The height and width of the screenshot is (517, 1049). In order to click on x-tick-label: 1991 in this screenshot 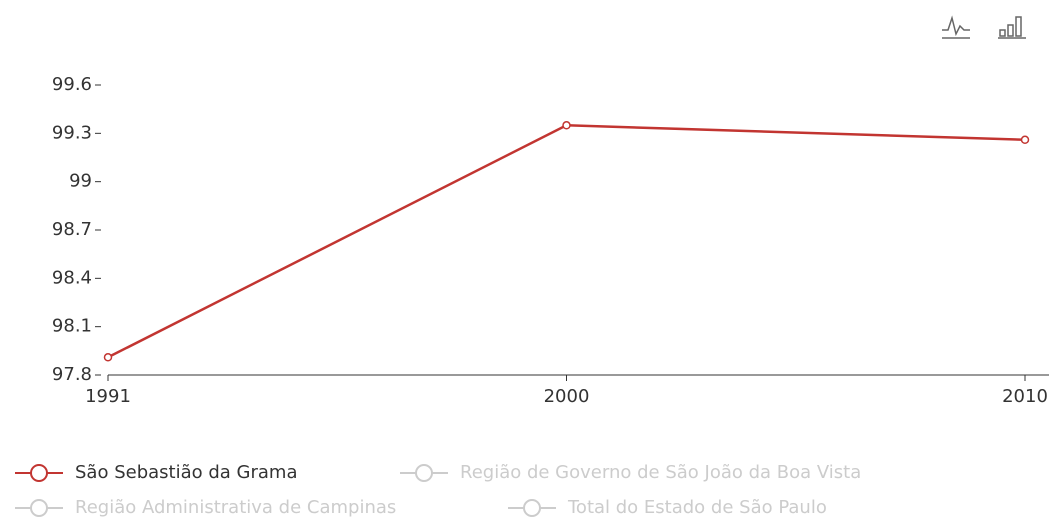, I will do `click(108, 396)`.